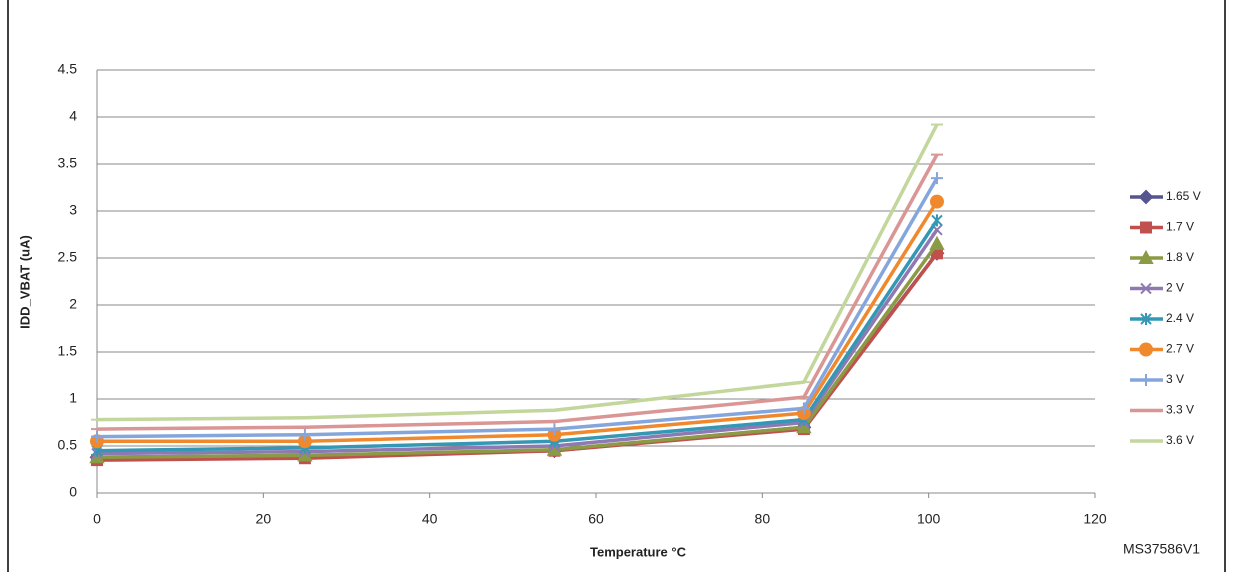 This screenshot has width=1233, height=572. Describe the element at coordinates (73, 304) in the screenshot. I see `y-tick-label: 2` at that location.